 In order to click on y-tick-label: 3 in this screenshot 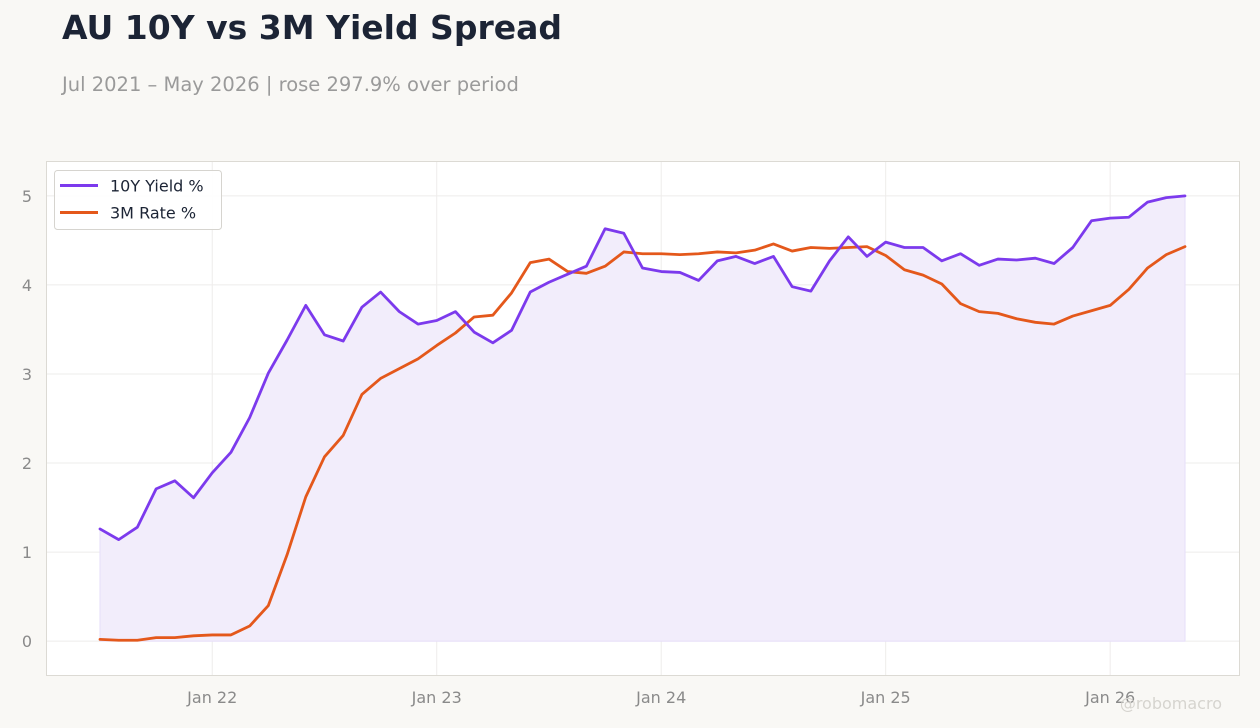, I will do `click(27, 374)`.